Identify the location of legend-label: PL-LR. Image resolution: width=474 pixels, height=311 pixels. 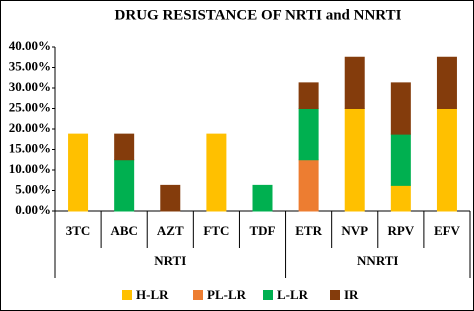
(227, 294).